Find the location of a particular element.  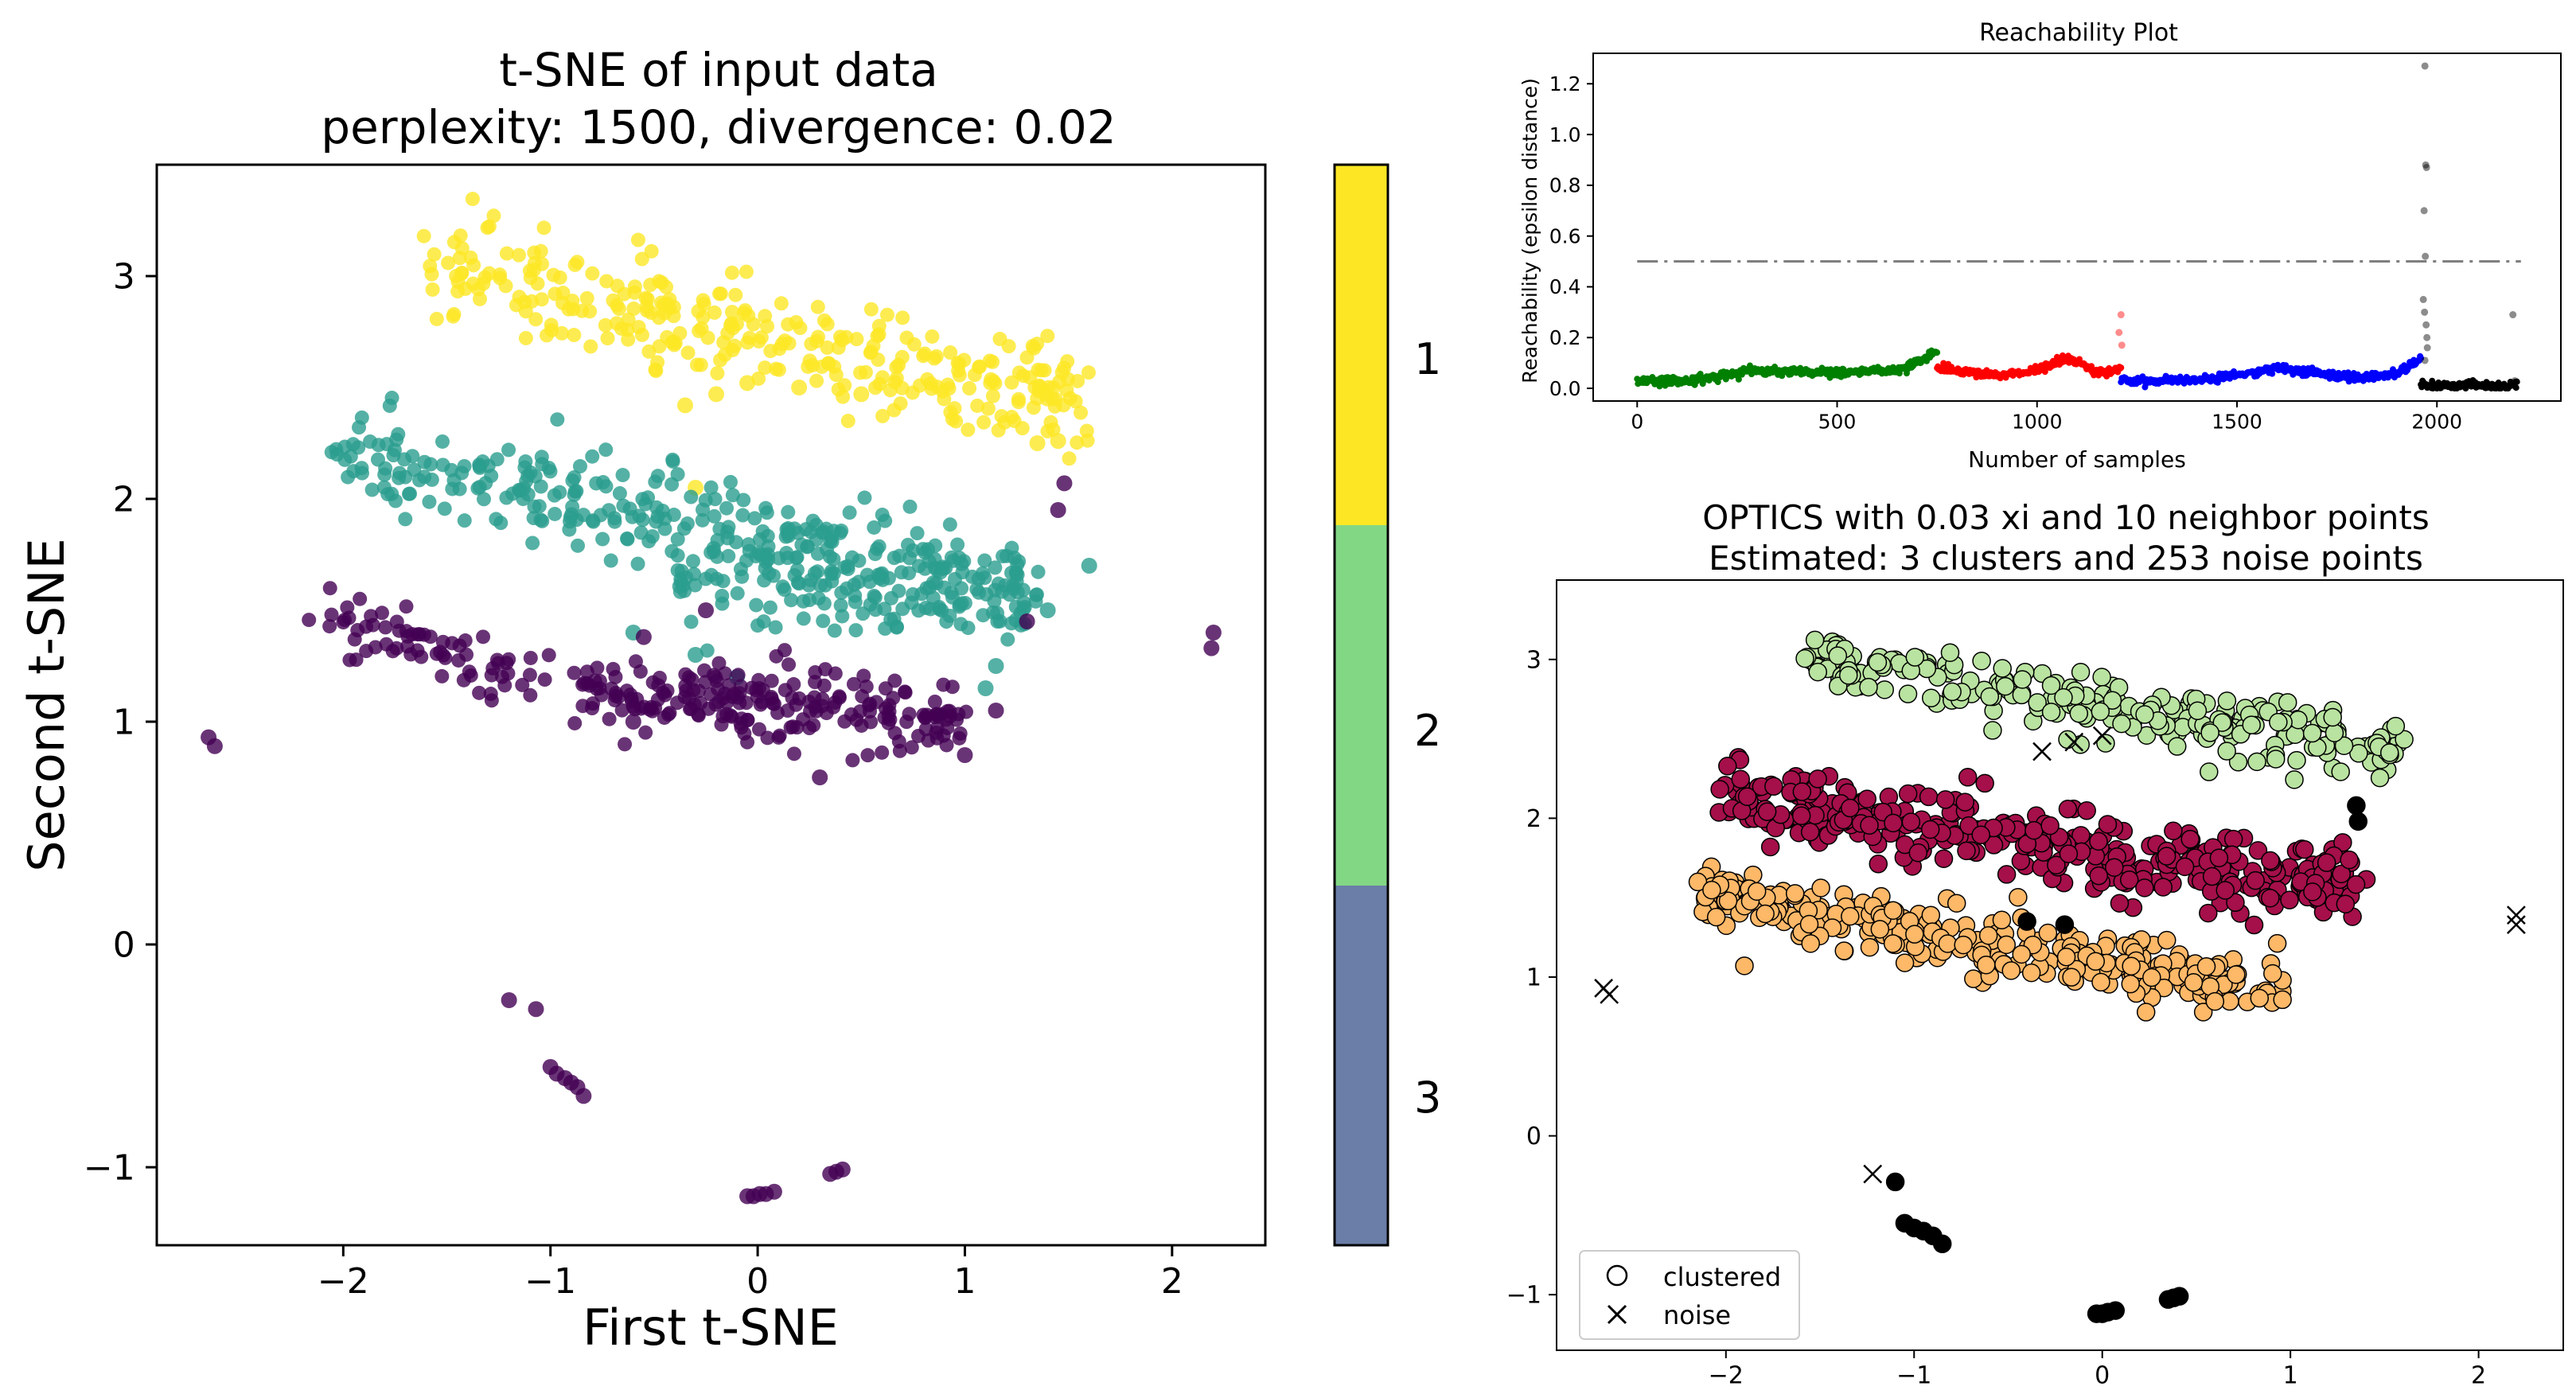

x-tick-label: −2 is located at coordinates (1726, 1376).